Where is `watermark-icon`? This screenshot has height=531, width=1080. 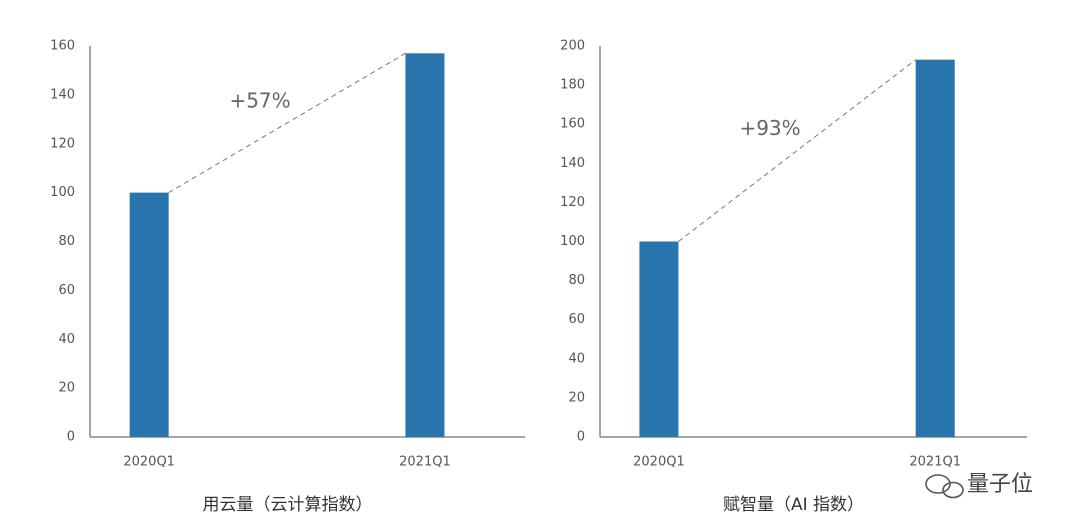 watermark-icon is located at coordinates (944, 486).